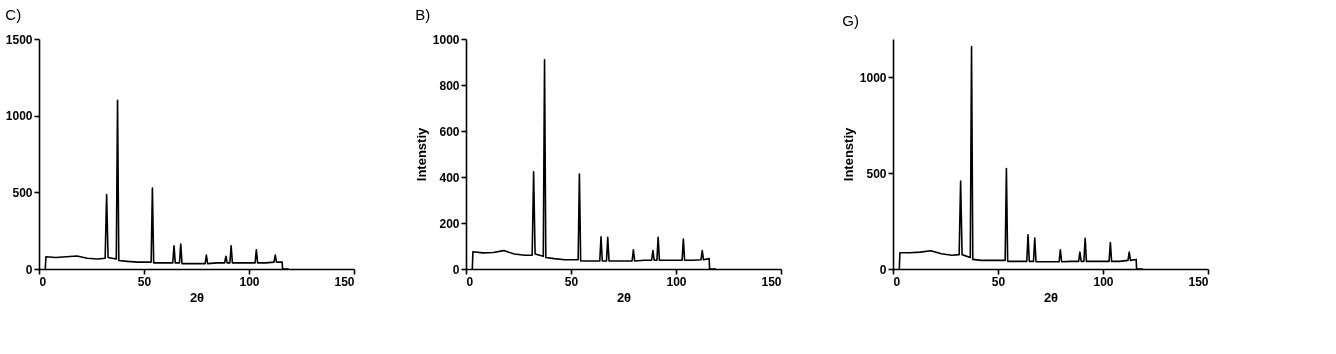 The image size is (1336, 354). I want to click on chart-title: B), so click(423, 14).